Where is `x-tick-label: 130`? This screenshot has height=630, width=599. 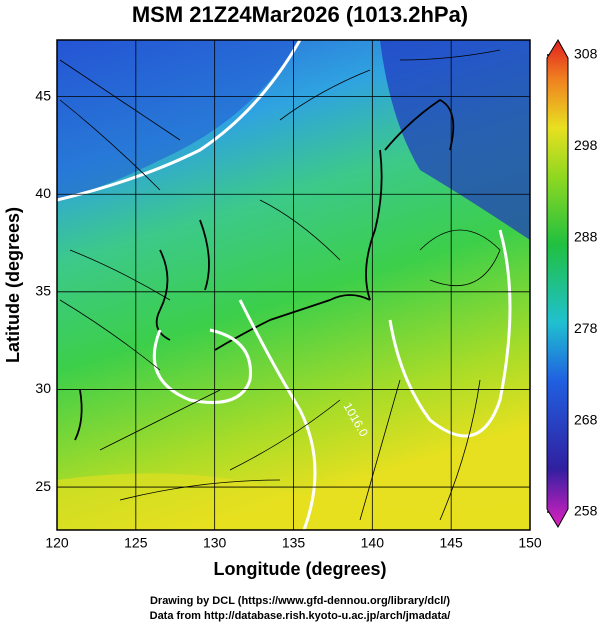 x-tick-label: 130 is located at coordinates (215, 543).